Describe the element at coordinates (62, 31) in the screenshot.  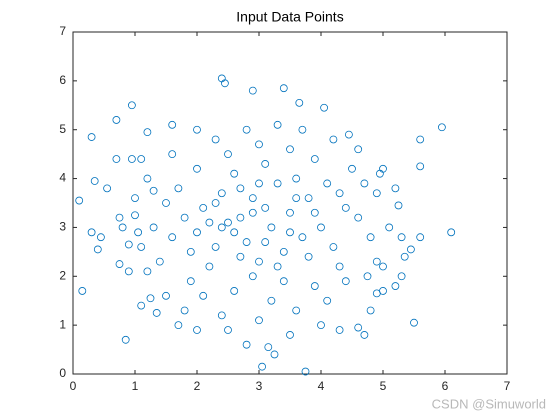
I see `y-tick-label: 7` at that location.